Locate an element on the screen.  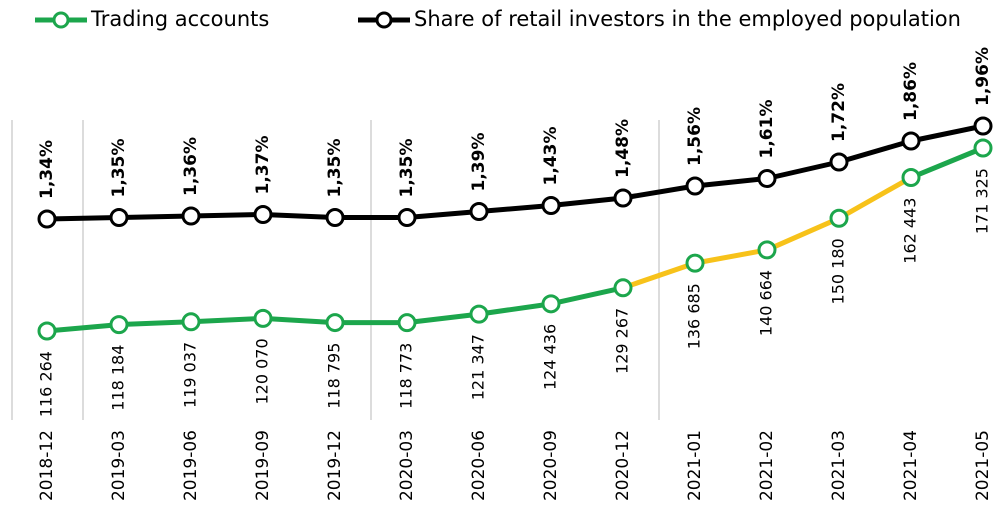
x-tick-label: 2020-09 is located at coordinates (551, 465).